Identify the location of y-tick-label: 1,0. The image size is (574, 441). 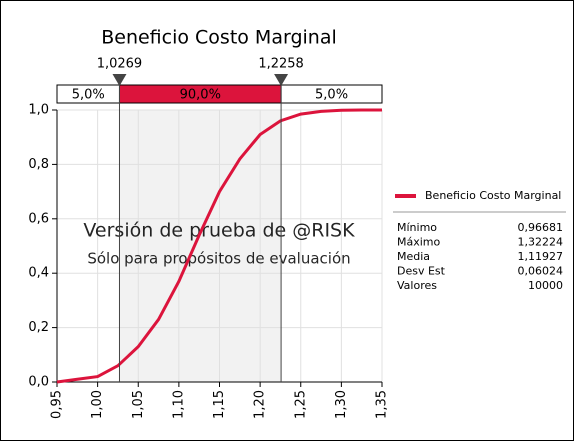
(38, 110).